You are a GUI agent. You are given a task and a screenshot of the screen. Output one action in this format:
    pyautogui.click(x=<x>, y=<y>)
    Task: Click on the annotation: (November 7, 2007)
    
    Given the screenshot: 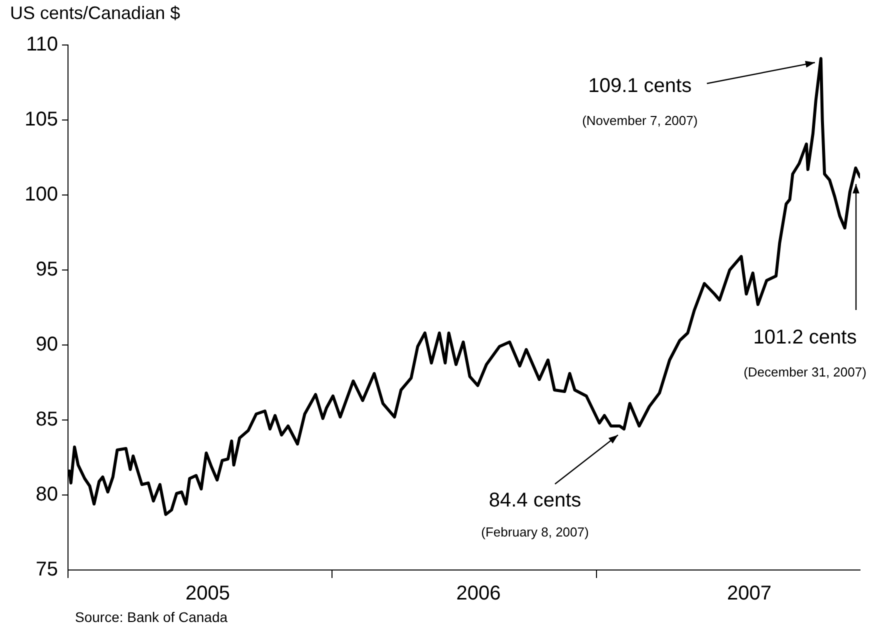 What is the action you would take?
    pyautogui.click(x=640, y=120)
    